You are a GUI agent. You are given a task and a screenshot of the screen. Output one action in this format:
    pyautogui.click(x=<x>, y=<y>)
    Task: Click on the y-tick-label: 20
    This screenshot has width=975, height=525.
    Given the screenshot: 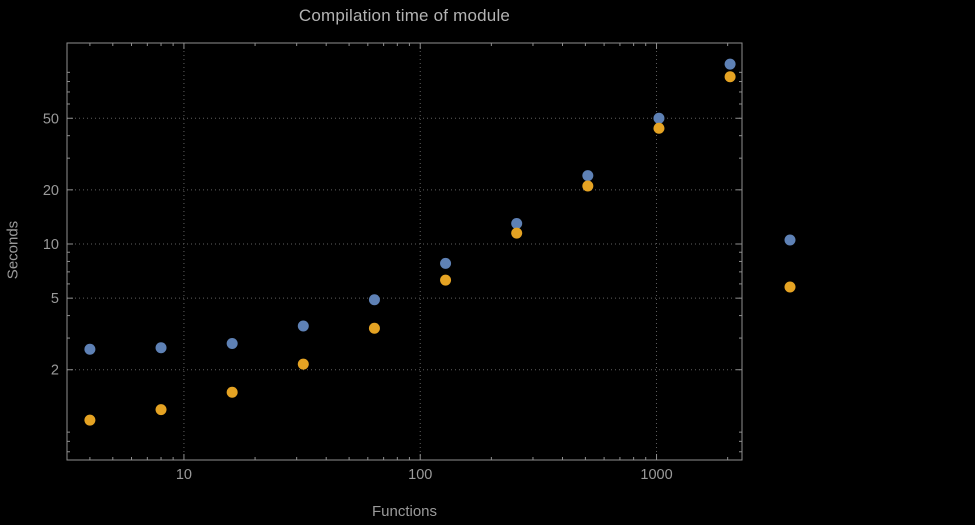 What is the action you would take?
    pyautogui.click(x=51, y=191)
    